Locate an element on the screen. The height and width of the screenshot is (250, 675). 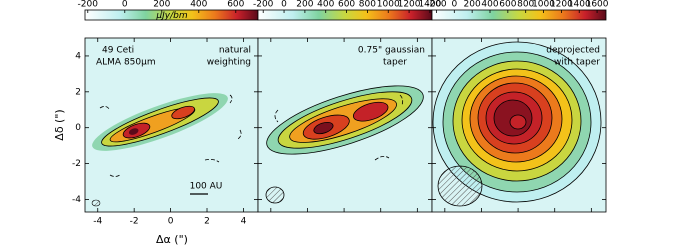
x-tick-label: 4 is located at coordinates (244, 222).